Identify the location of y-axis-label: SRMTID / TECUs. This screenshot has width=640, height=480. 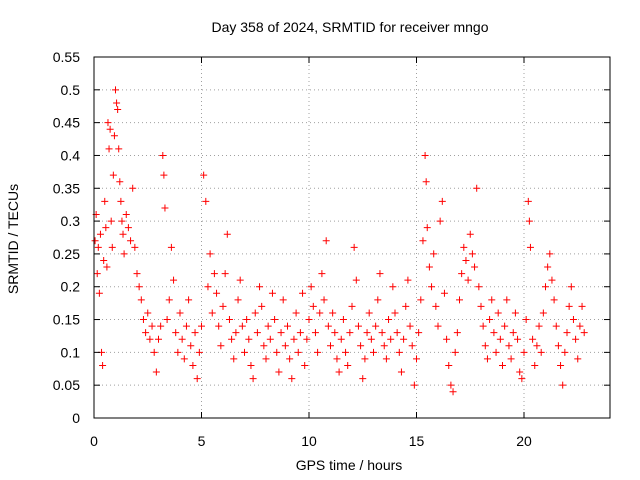
(13, 239).